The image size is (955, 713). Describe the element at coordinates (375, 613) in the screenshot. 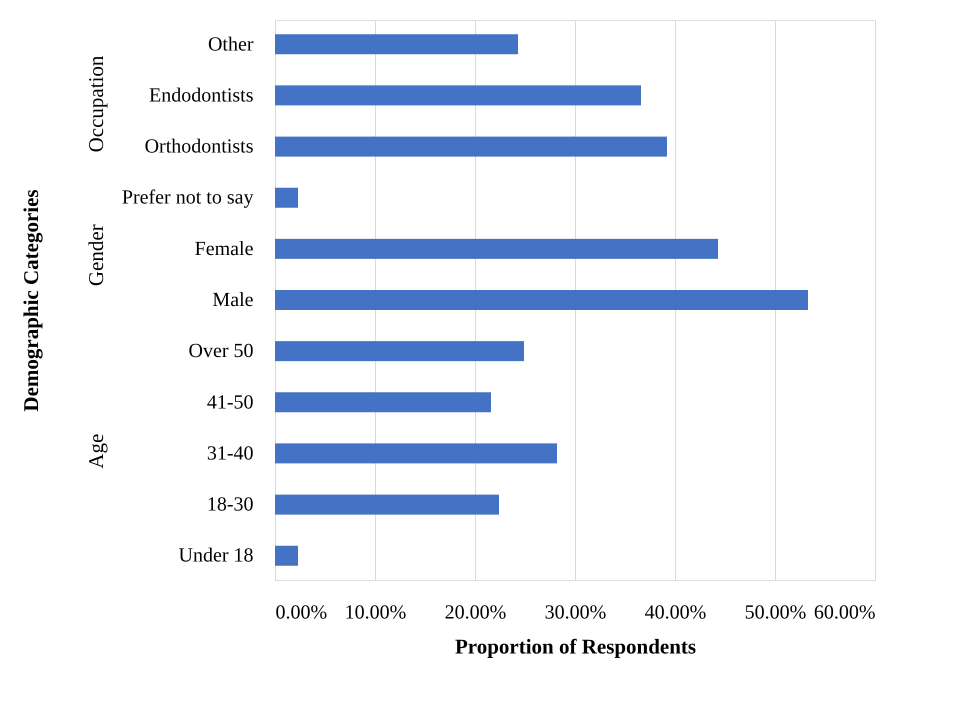

I see `x-tick-label: 10.00%` at that location.